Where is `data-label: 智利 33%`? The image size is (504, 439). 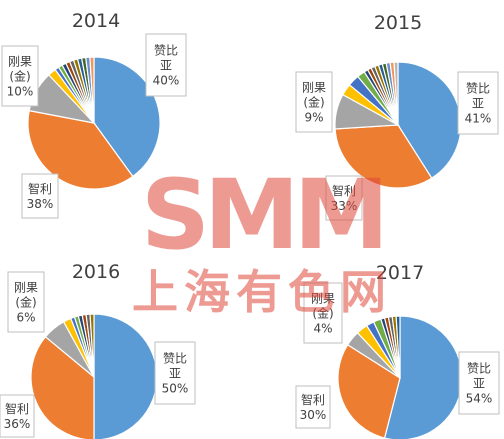 data-label: 智利 33% is located at coordinates (344, 198).